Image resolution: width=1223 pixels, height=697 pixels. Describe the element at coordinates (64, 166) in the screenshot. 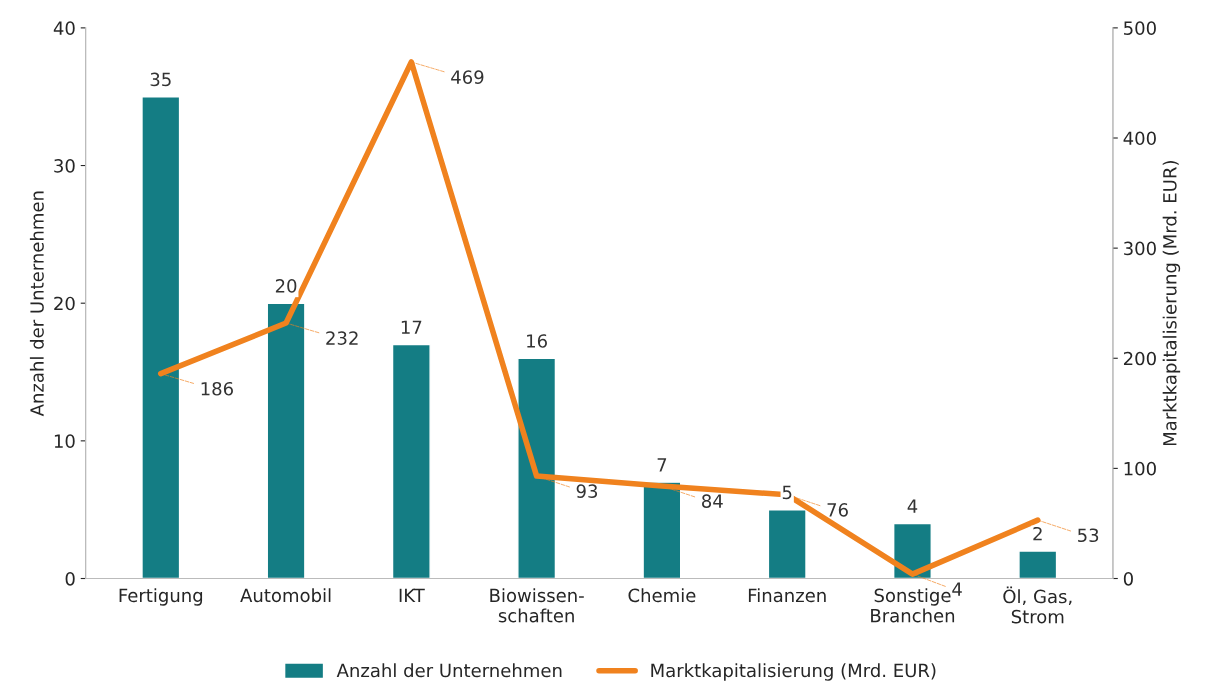

I see `y-tick-label: 30` at that location.